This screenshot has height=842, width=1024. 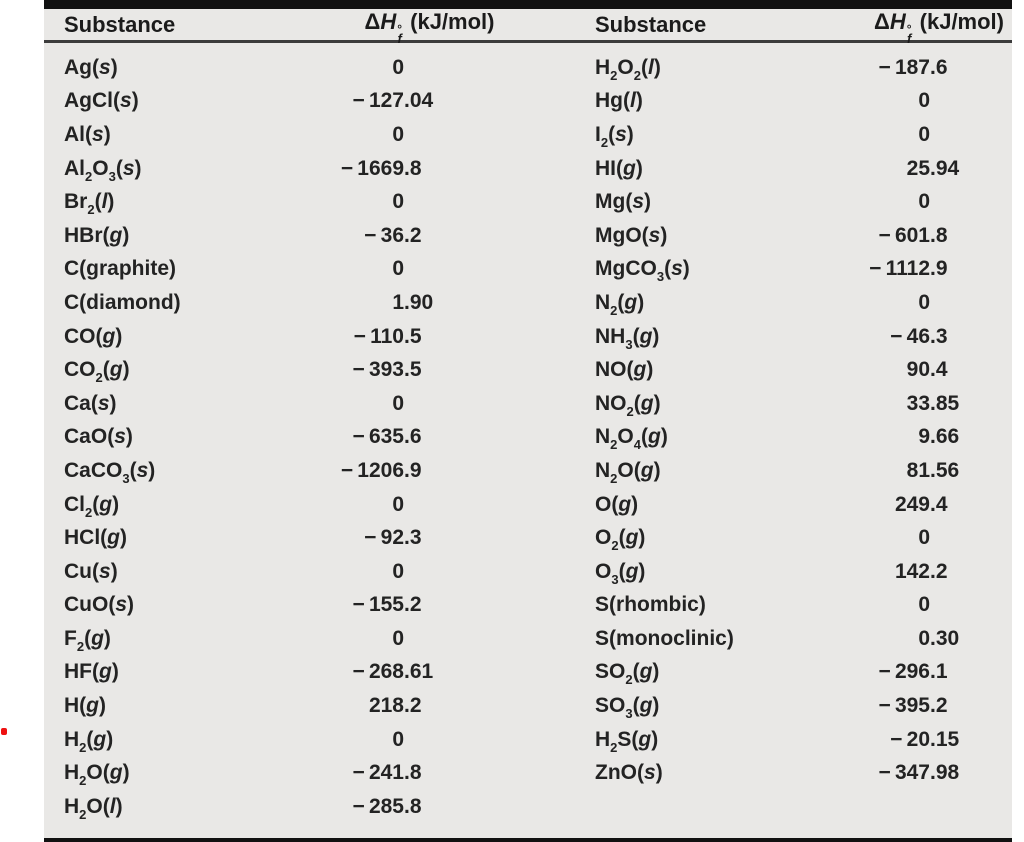 I want to click on value-frac-part: .56, so click(x=945, y=470).